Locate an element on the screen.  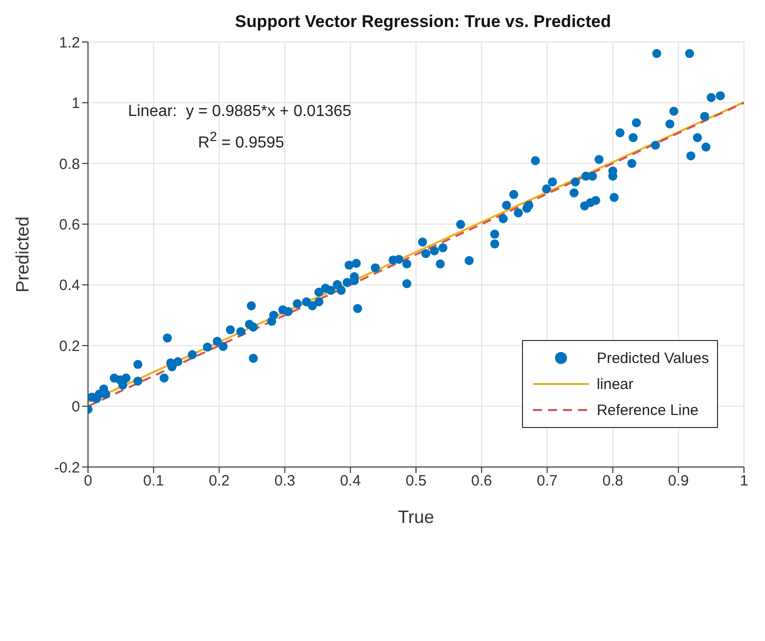
annotation: R$^{2}$ = 0.9595 is located at coordinates (241, 140).